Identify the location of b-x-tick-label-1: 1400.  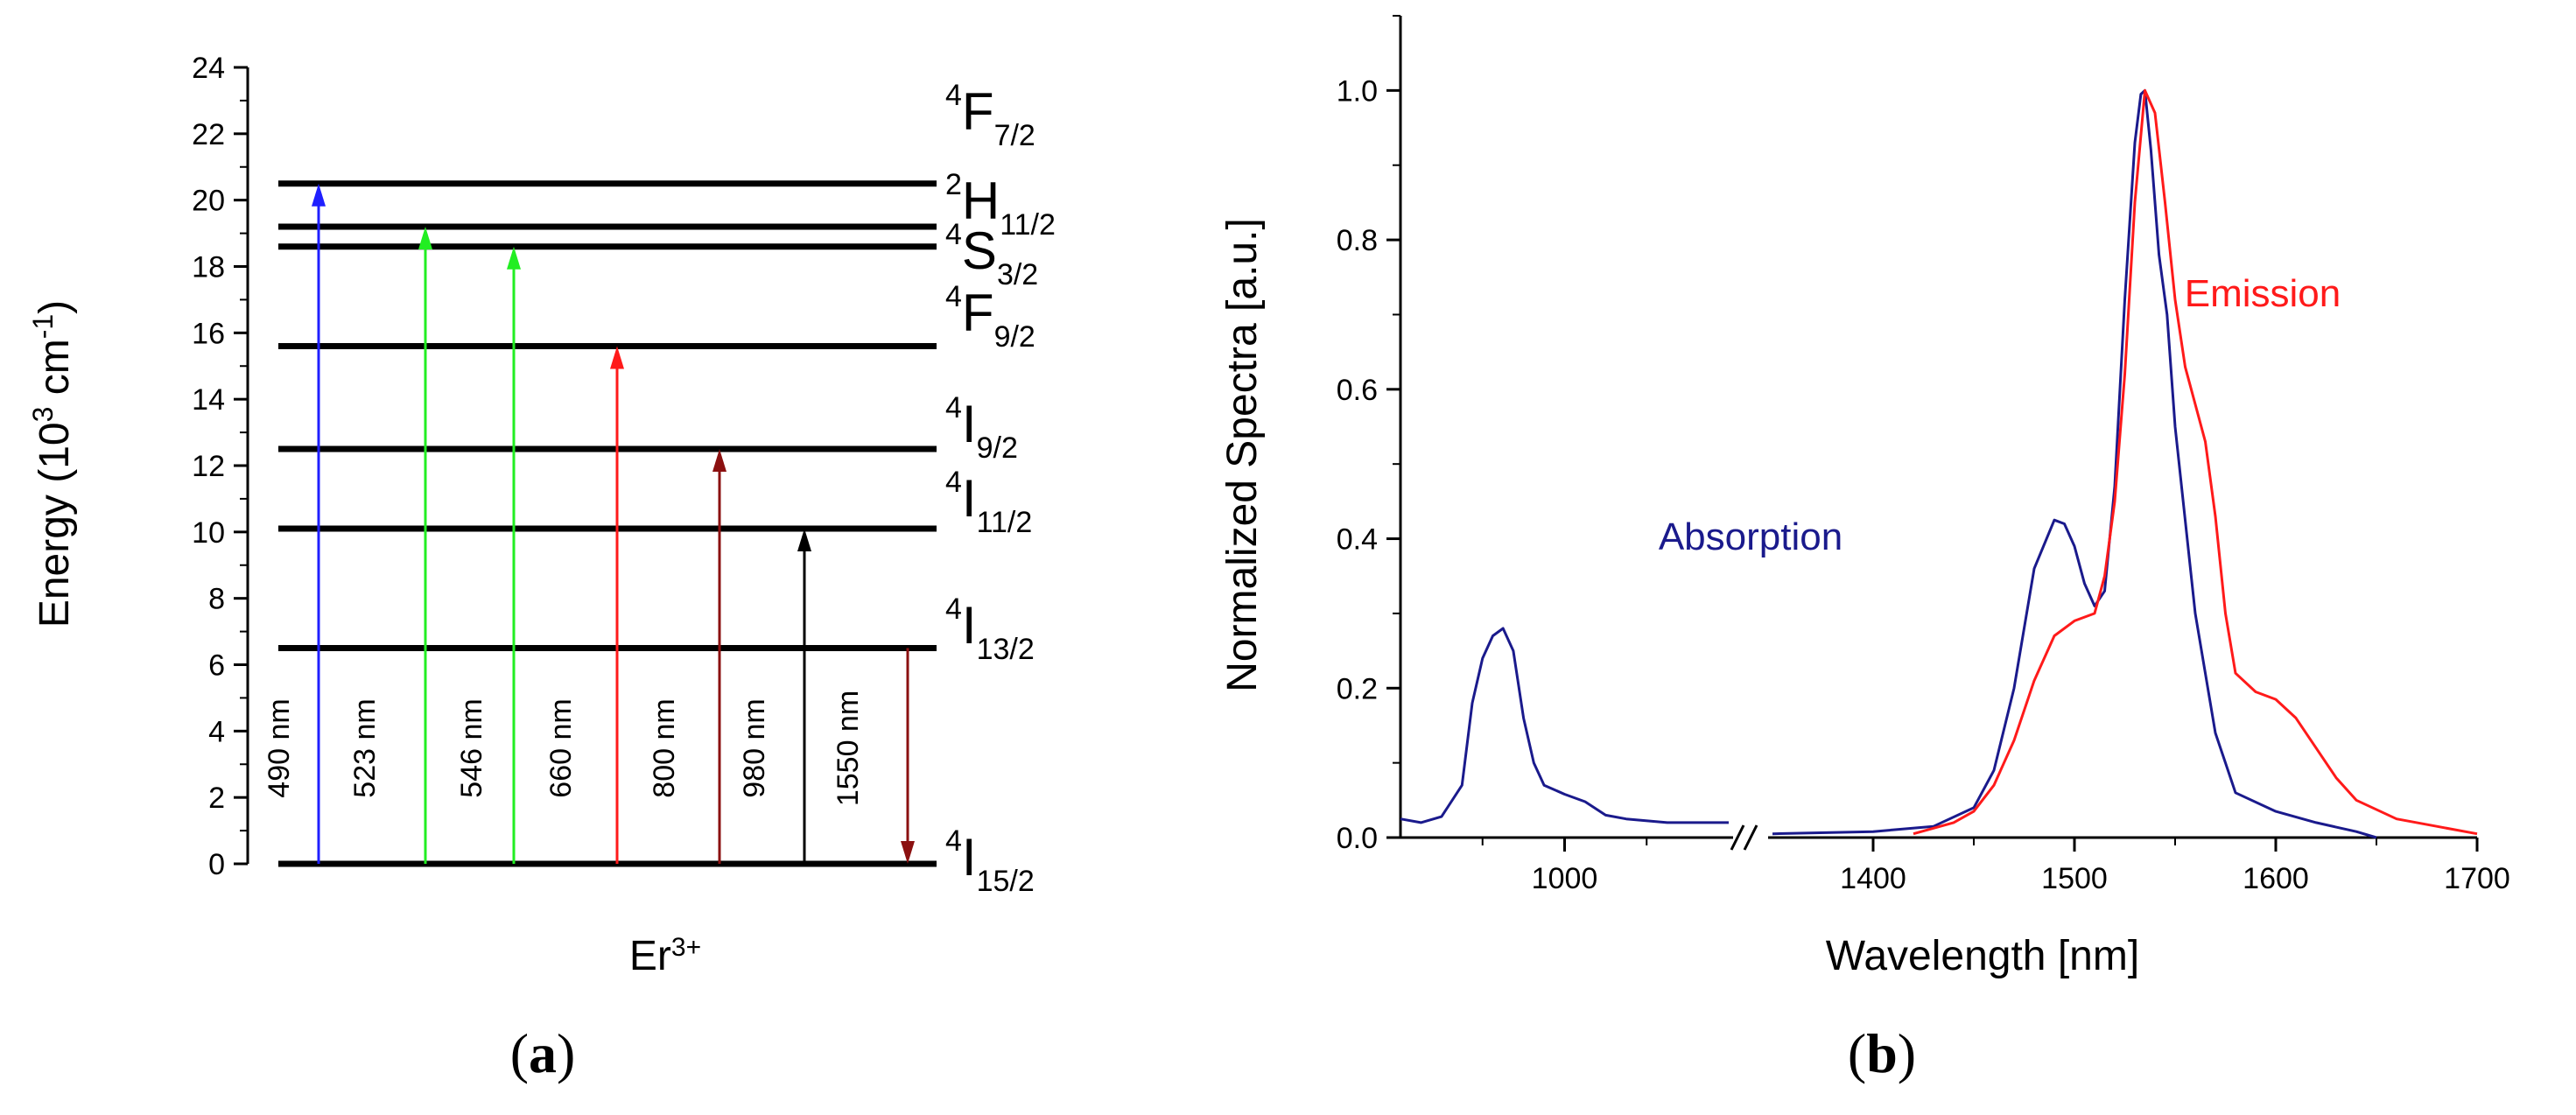
(1873, 879).